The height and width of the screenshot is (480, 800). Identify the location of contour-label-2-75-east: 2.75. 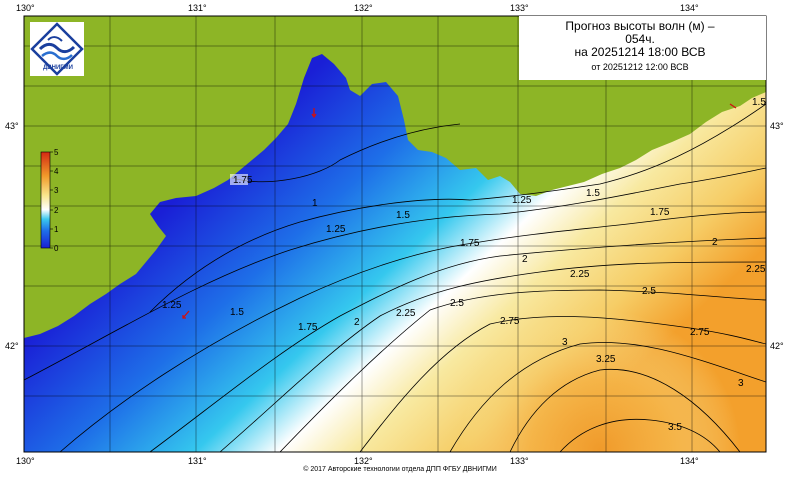
(700, 332).